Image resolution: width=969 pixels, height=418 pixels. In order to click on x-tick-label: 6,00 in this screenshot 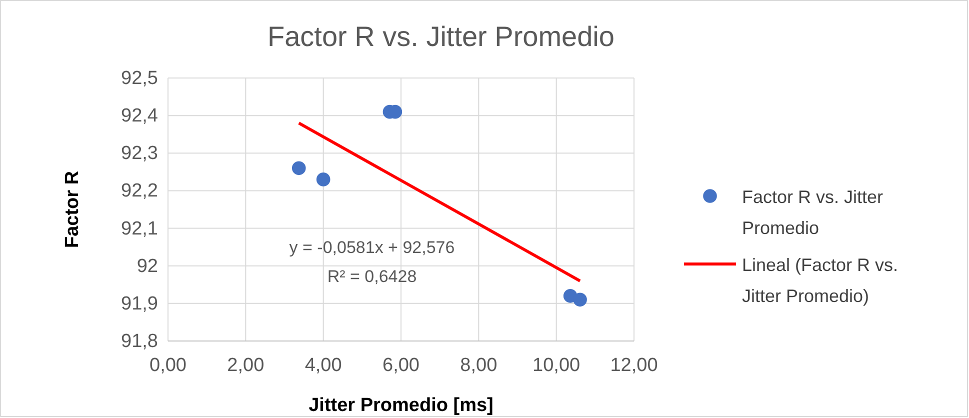, I will do `click(401, 365)`.